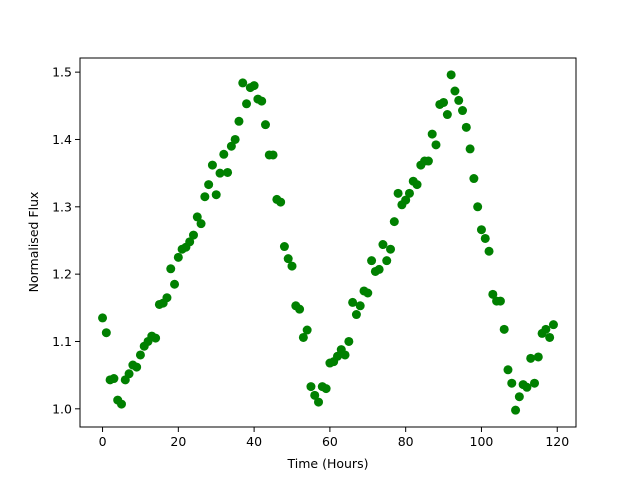  What do you see at coordinates (330, 441) in the screenshot?
I see `x-tick-label: 60` at bounding box center [330, 441].